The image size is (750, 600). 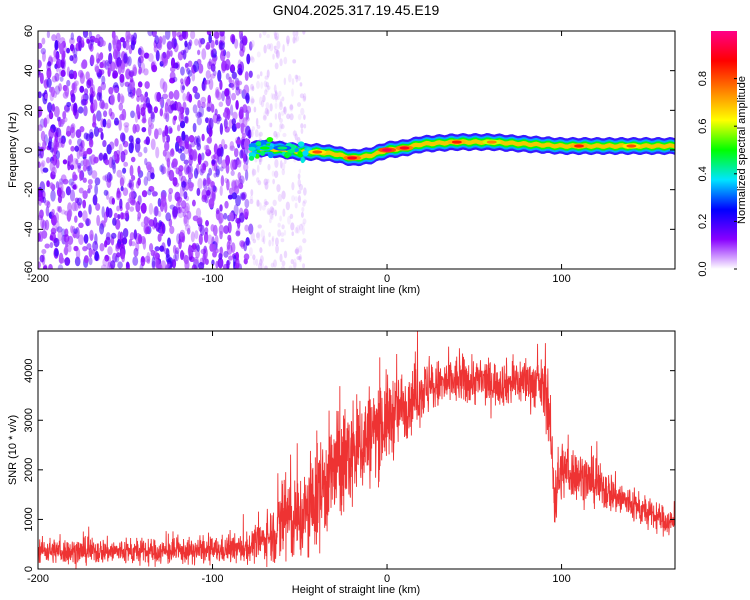 What do you see at coordinates (301, 144) in the screenshot?
I see `spectrogram-signal-cell` at bounding box center [301, 144].